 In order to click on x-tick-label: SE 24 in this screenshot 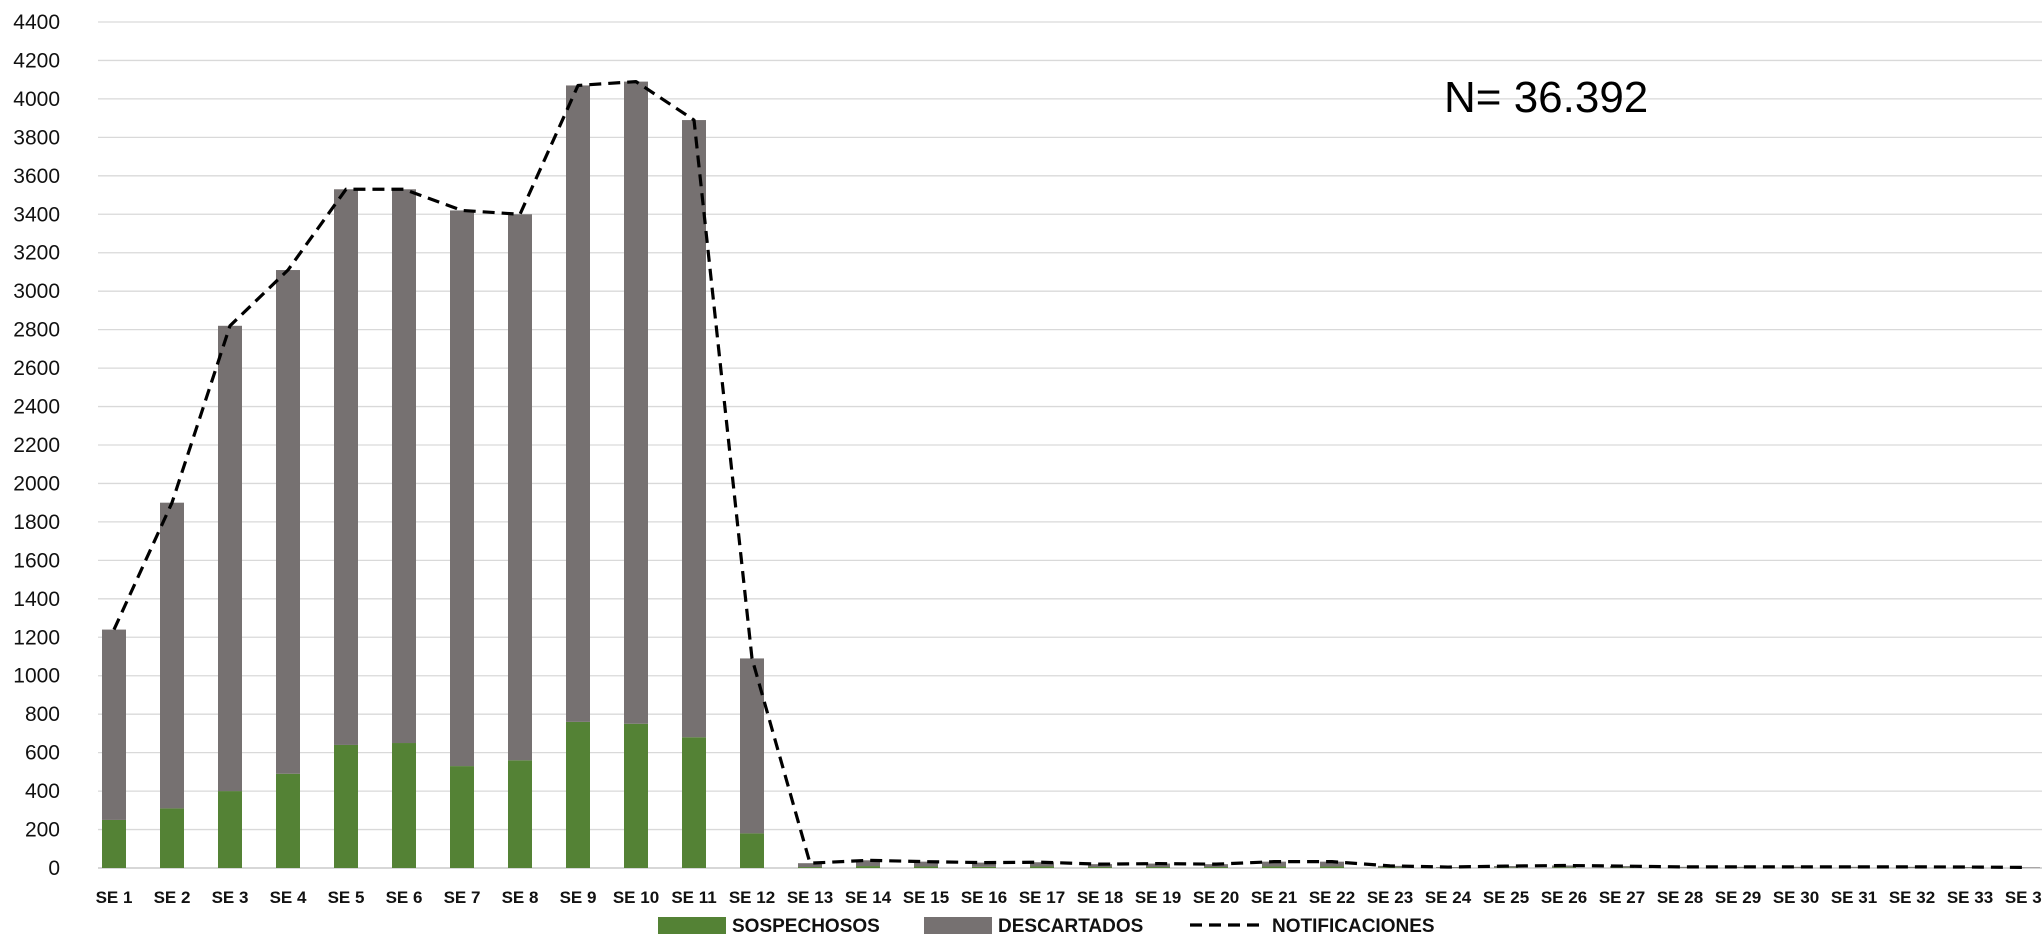, I will do `click(1448, 897)`.